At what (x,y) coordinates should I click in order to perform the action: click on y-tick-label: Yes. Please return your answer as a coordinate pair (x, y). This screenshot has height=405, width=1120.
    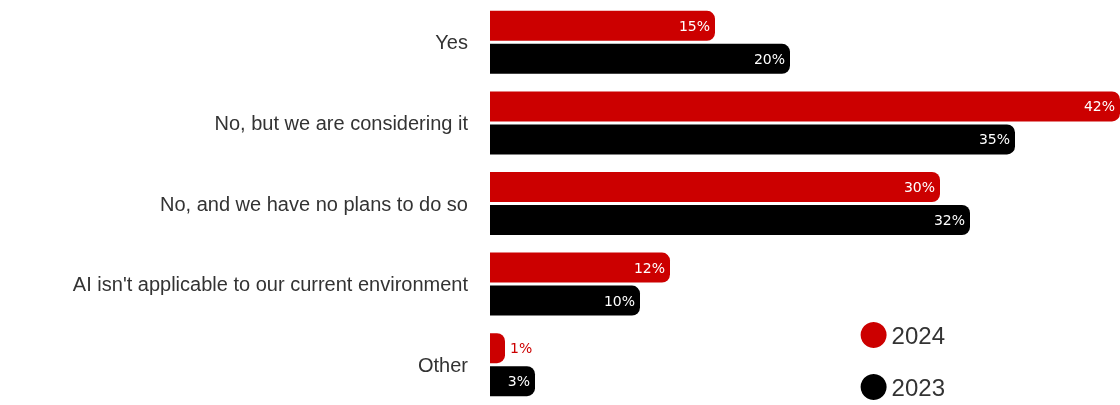
    Looking at the image, I should click on (451, 42).